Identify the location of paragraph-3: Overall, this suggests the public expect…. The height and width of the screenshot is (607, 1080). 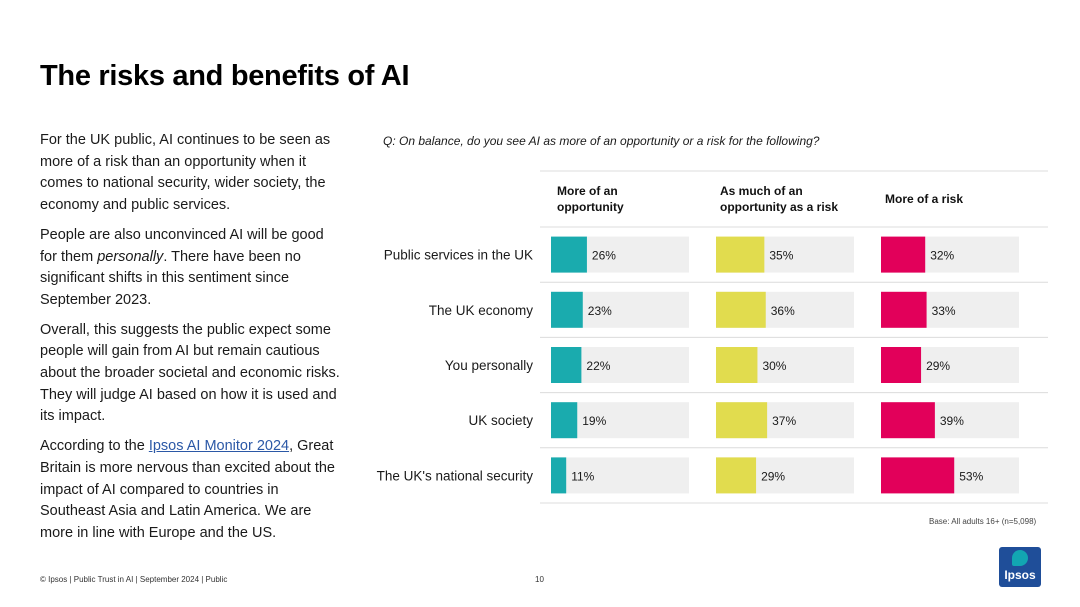
(190, 373).